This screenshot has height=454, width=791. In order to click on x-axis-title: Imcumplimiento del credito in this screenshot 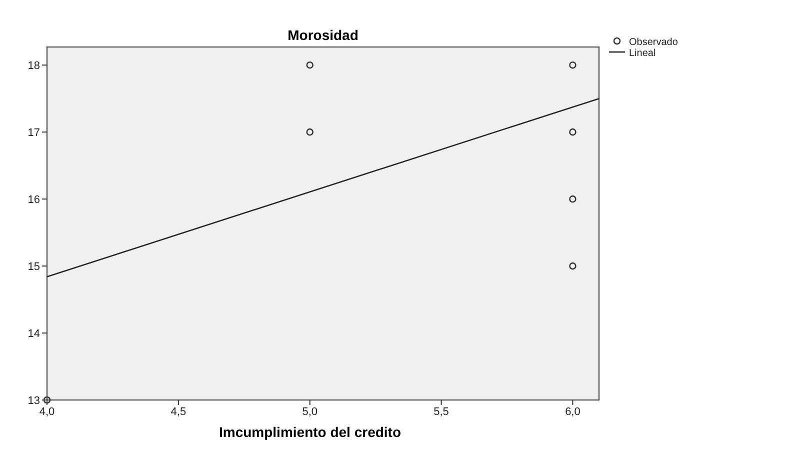, I will do `click(310, 432)`.